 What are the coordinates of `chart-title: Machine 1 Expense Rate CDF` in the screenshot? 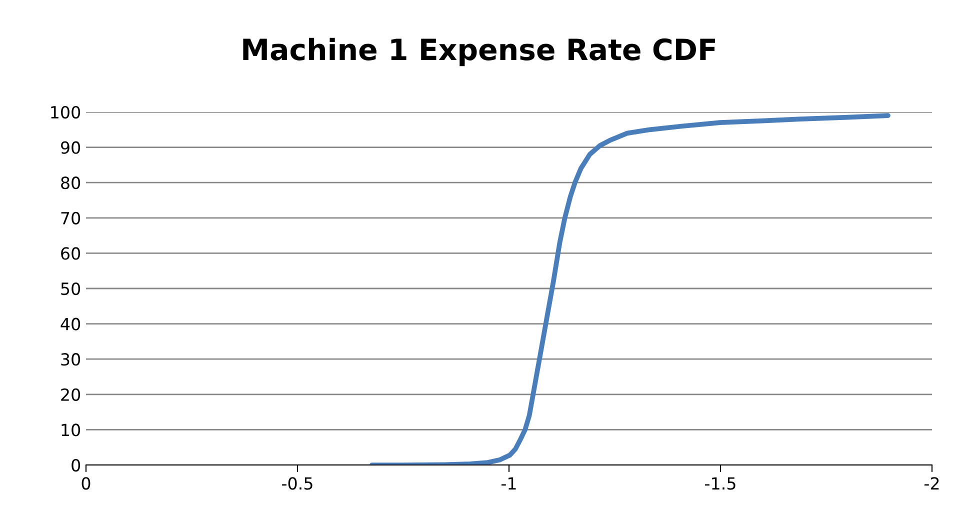 It's located at (479, 52).